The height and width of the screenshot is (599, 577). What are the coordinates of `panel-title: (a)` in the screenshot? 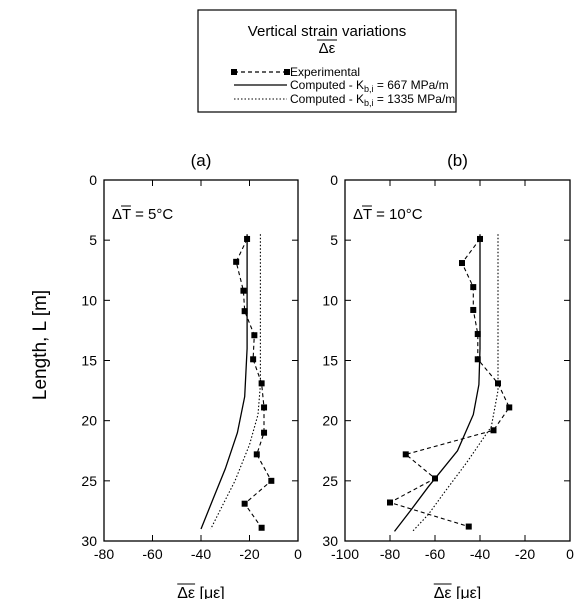 It's located at (201, 160).